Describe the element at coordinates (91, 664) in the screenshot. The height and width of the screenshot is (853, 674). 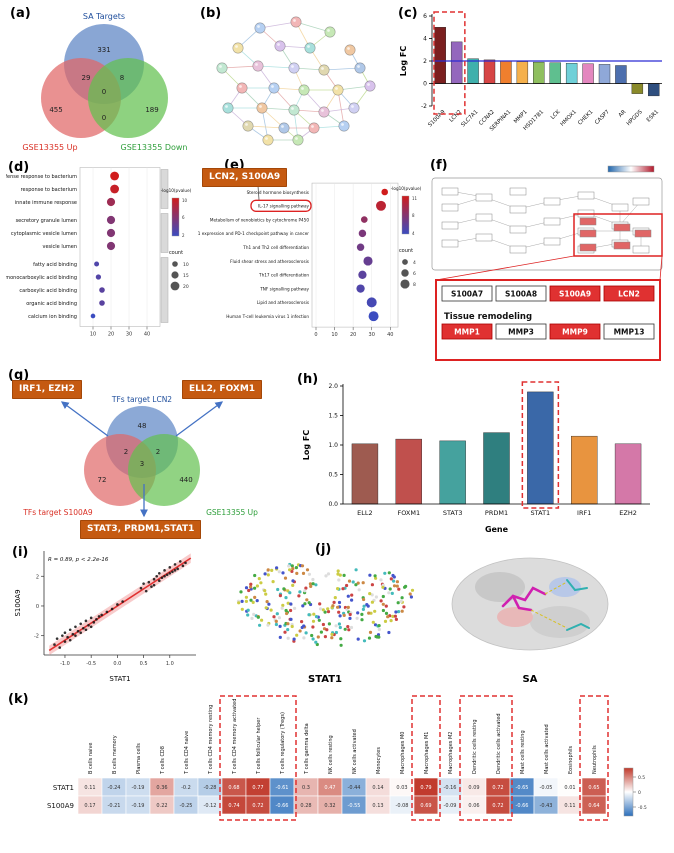
I see `x-tick-label: -0.5` at that location.